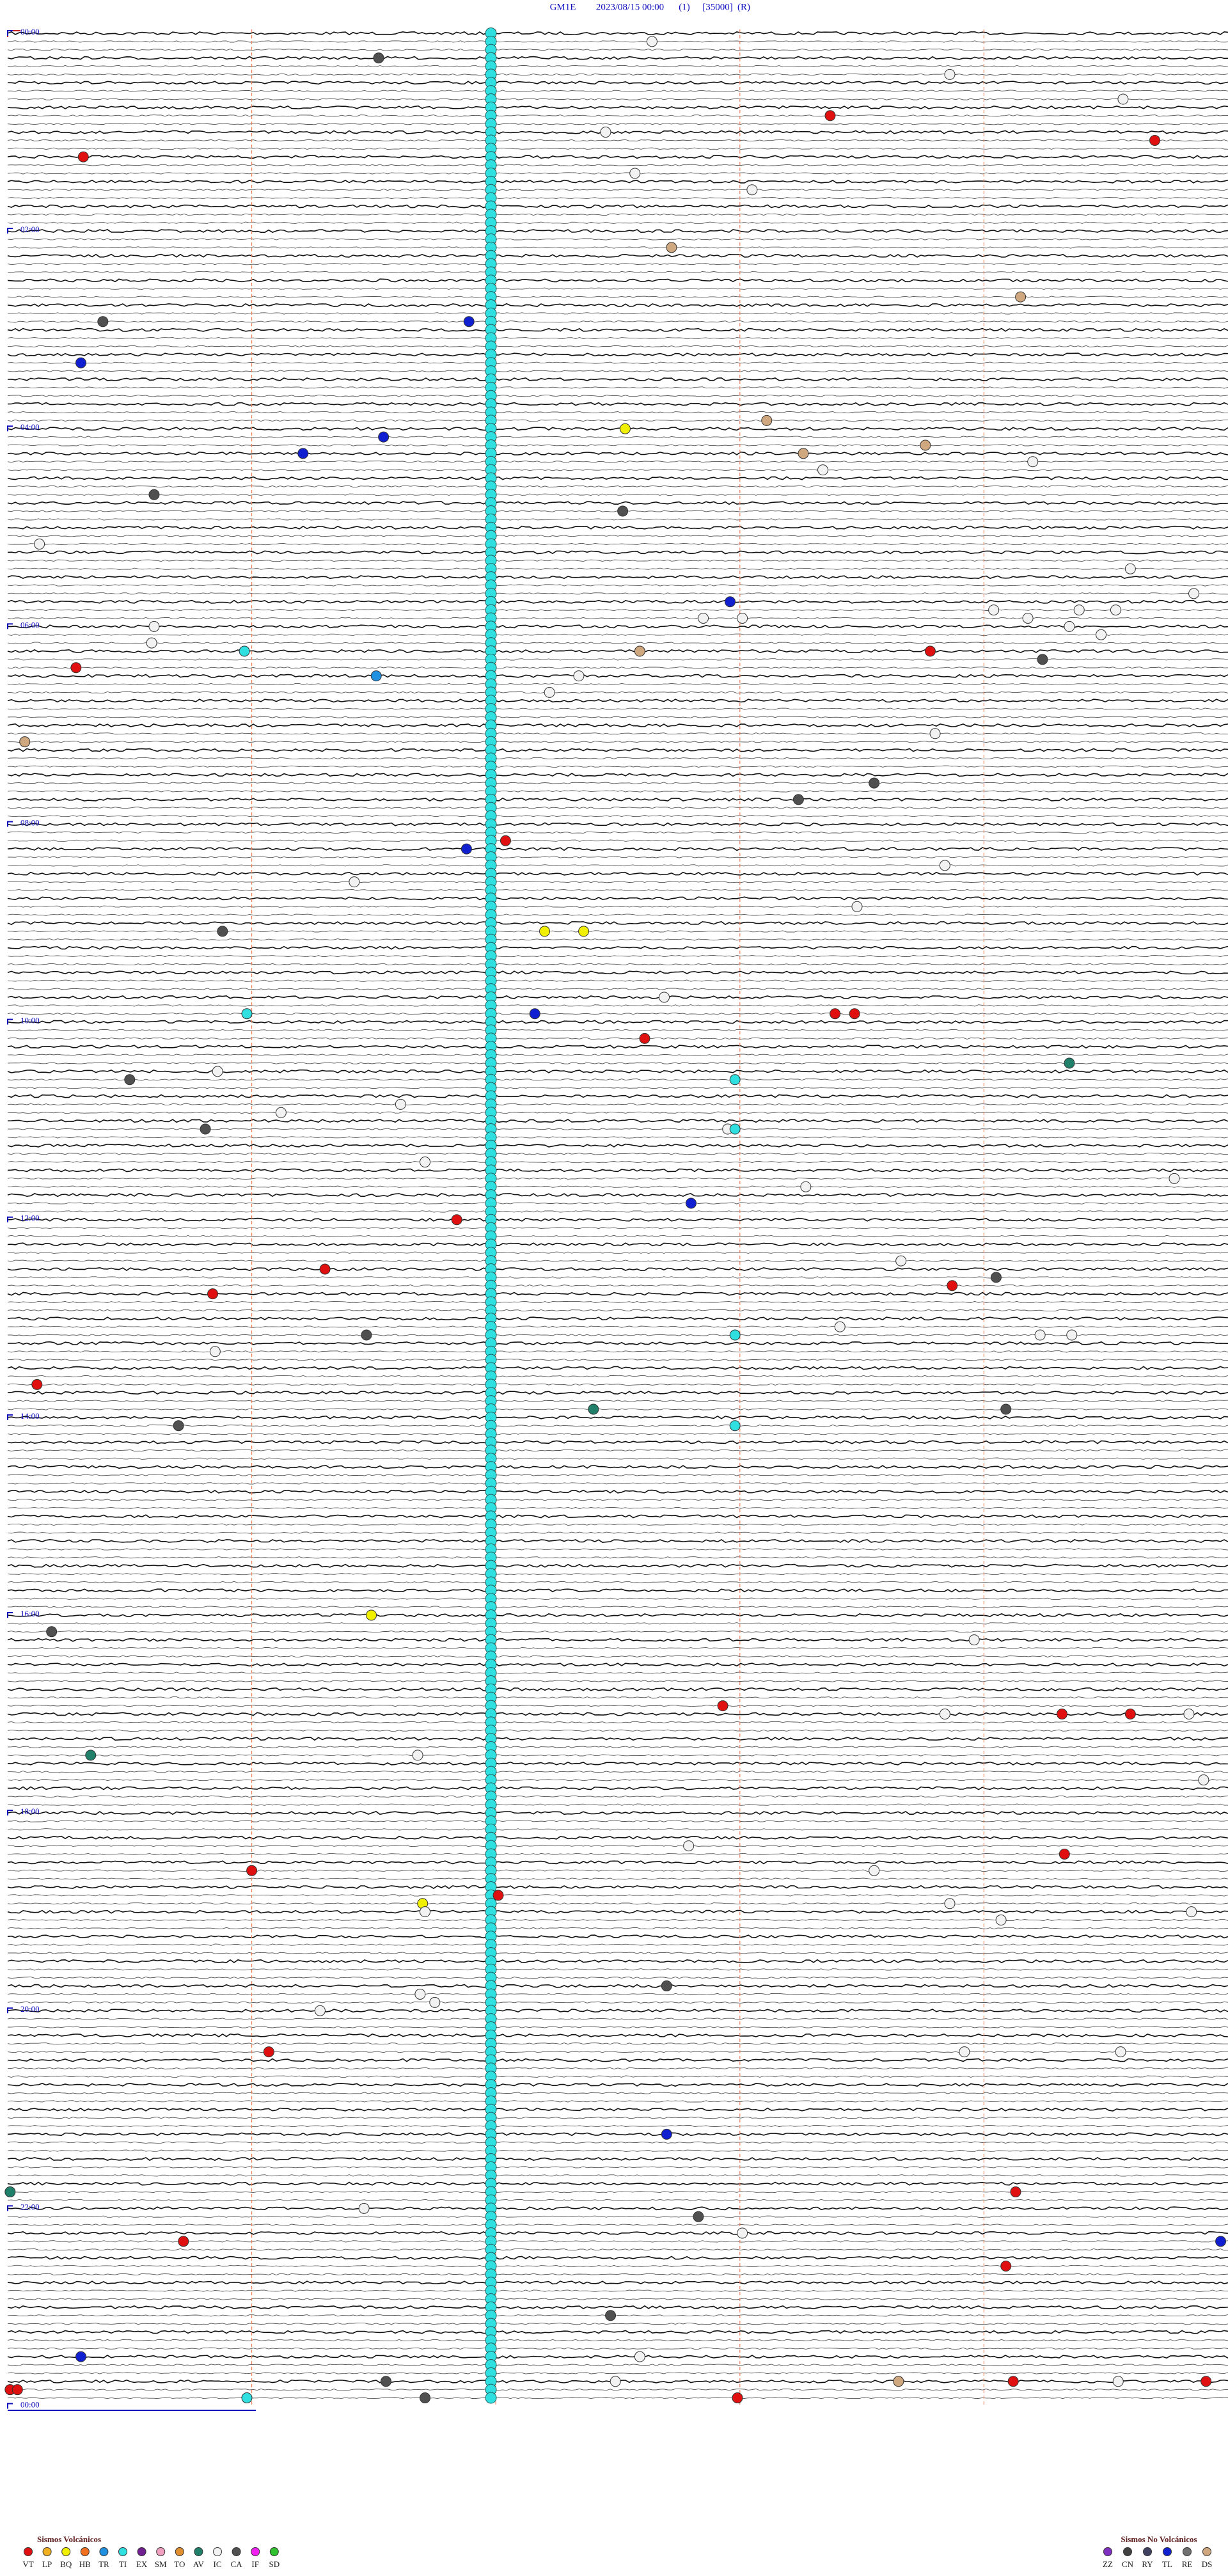 The image size is (1228, 2576). I want to click on legend-label: CN, so click(1128, 2564).